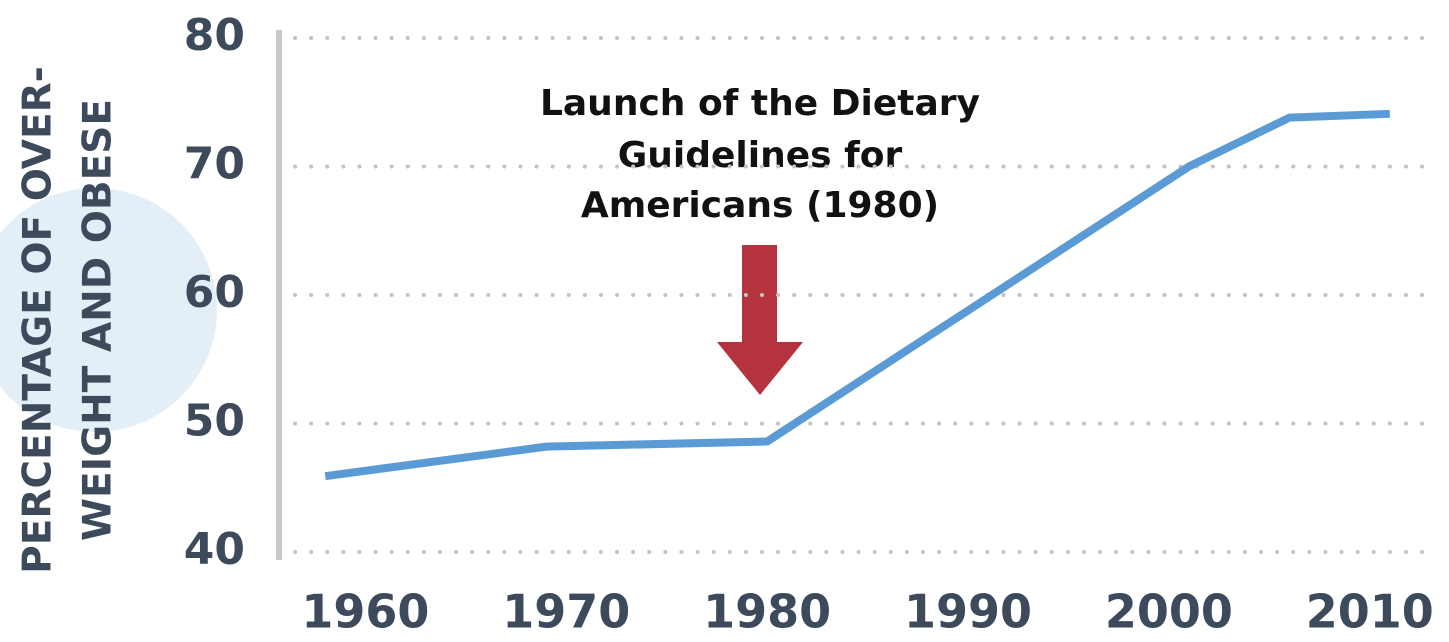 The image size is (1449, 642). I want to click on y-tick-label: 80, so click(214, 35).